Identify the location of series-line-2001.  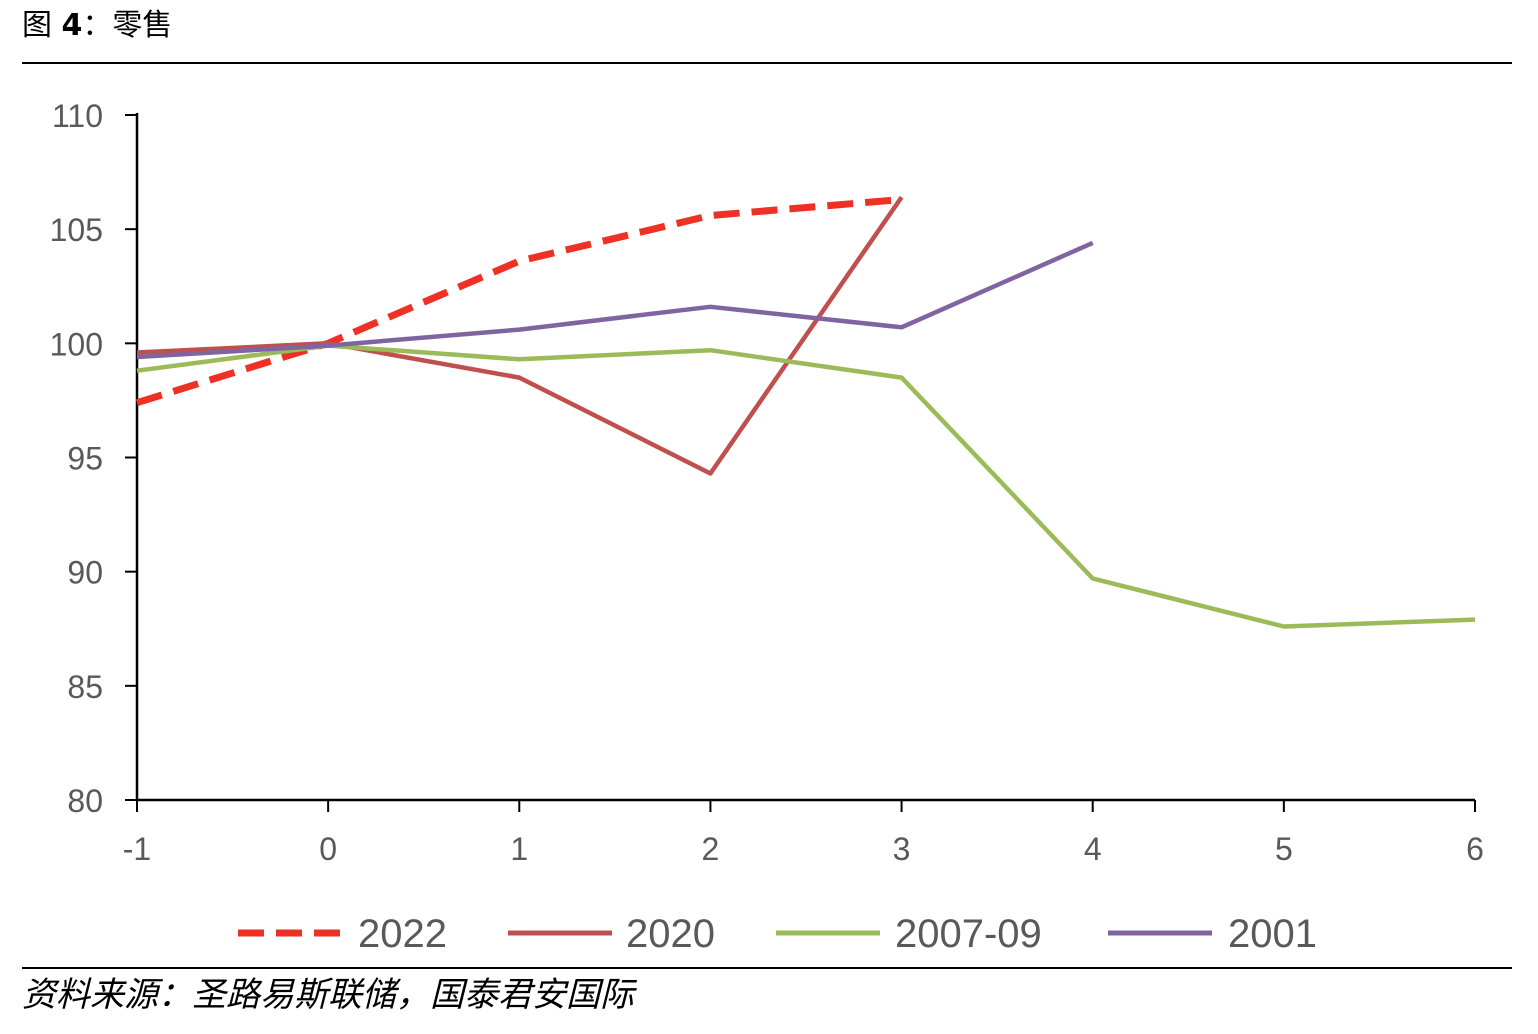
(615, 300).